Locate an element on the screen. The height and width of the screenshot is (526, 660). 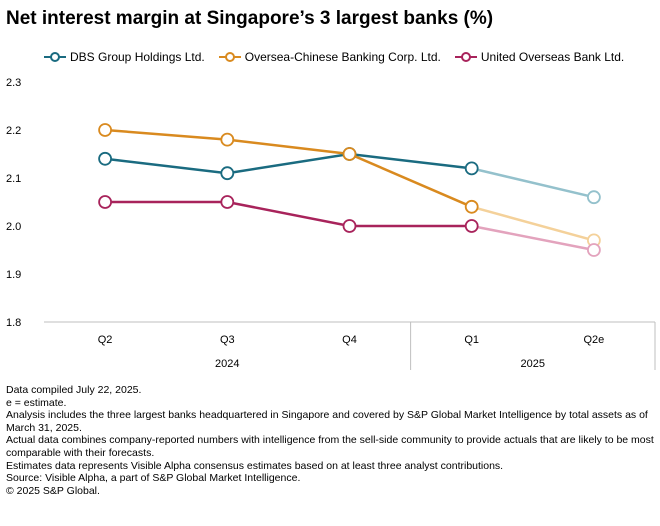
legend-label-uob: United Overseas Bank Ltd. is located at coordinates (552, 57).